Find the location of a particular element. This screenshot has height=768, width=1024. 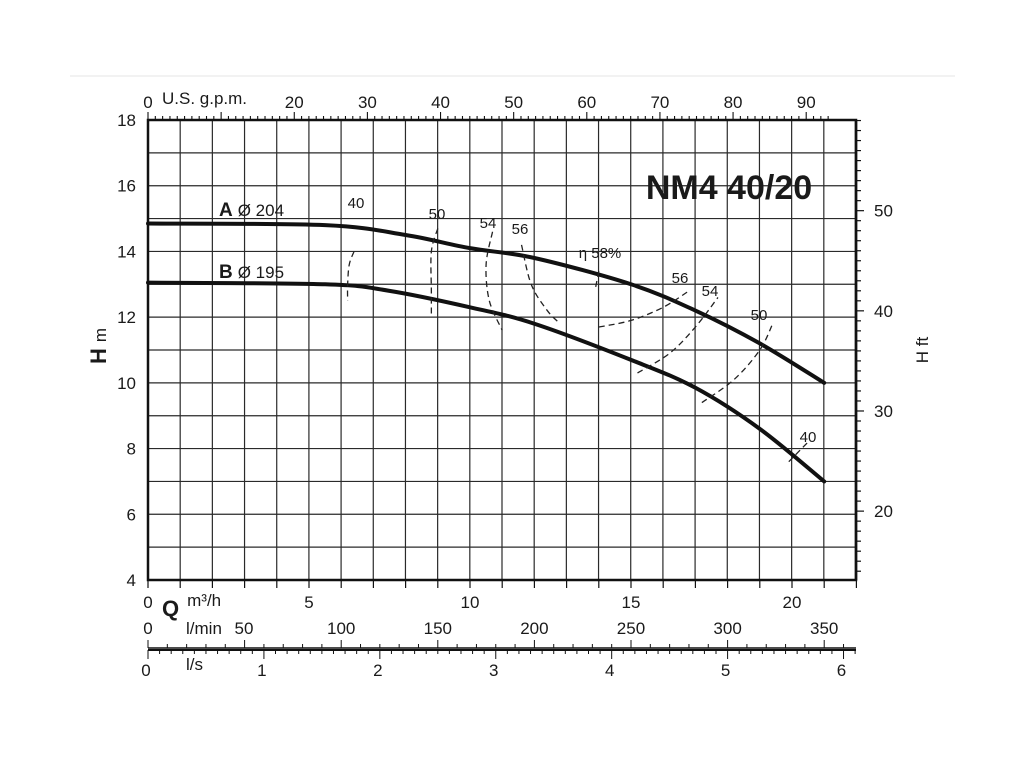

top-tick-label: 50 is located at coordinates (513, 102).